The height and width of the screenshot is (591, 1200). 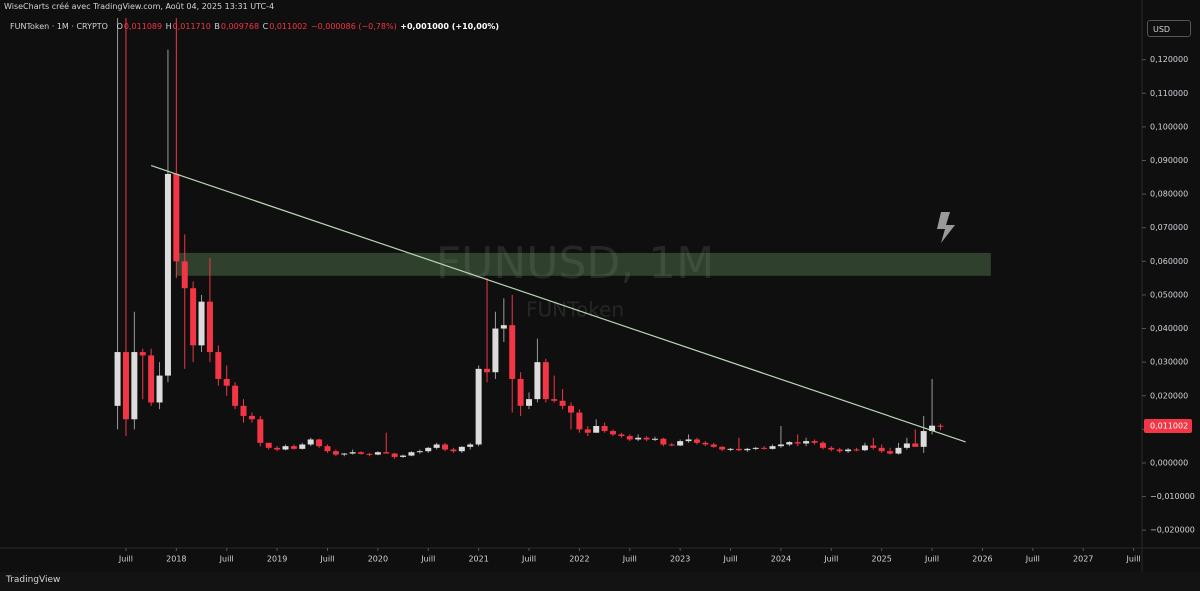 I want to click on ohlc-key: O, so click(x=119, y=26).